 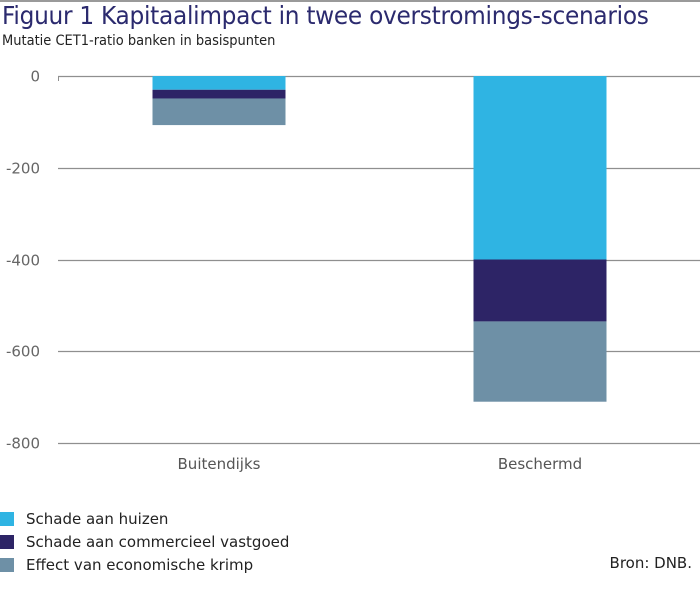 What do you see at coordinates (219, 464) in the screenshot?
I see `x-category-label: Buitendijks` at bounding box center [219, 464].